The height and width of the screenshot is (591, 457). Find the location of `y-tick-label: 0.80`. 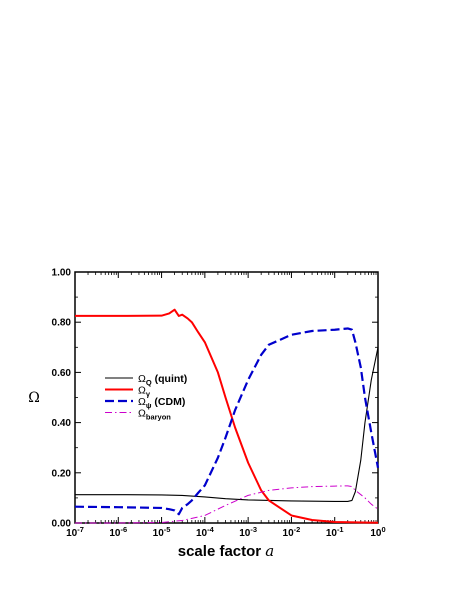

y-tick-label: 0.80 is located at coordinates (62, 323).